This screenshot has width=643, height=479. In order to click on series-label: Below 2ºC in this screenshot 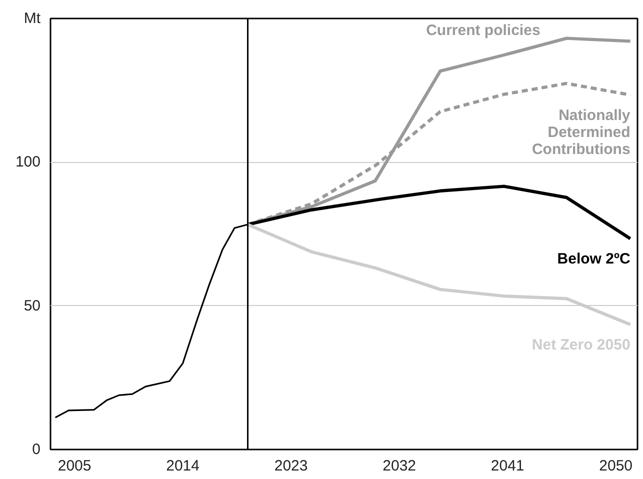, I will do `click(593, 259)`.